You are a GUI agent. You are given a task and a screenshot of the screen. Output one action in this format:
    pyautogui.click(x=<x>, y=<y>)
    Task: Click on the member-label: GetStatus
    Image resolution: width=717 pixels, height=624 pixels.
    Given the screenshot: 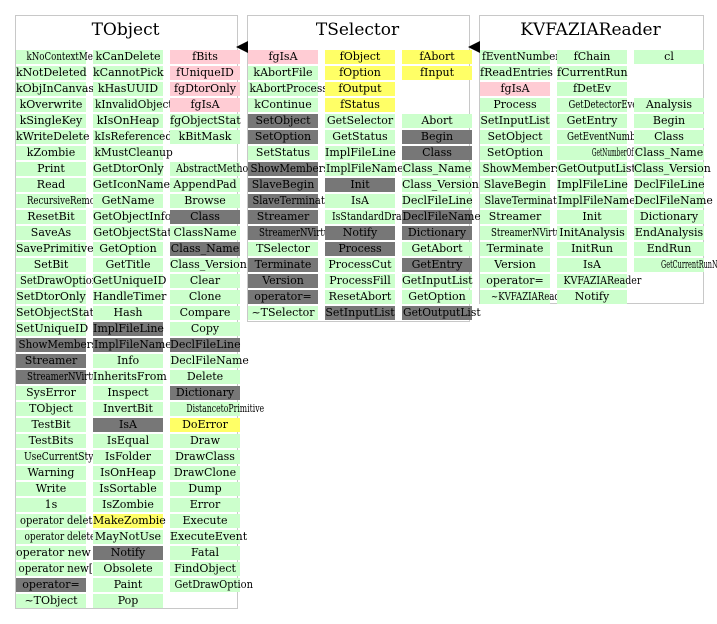 What is the action you would take?
    pyautogui.click(x=360, y=136)
    